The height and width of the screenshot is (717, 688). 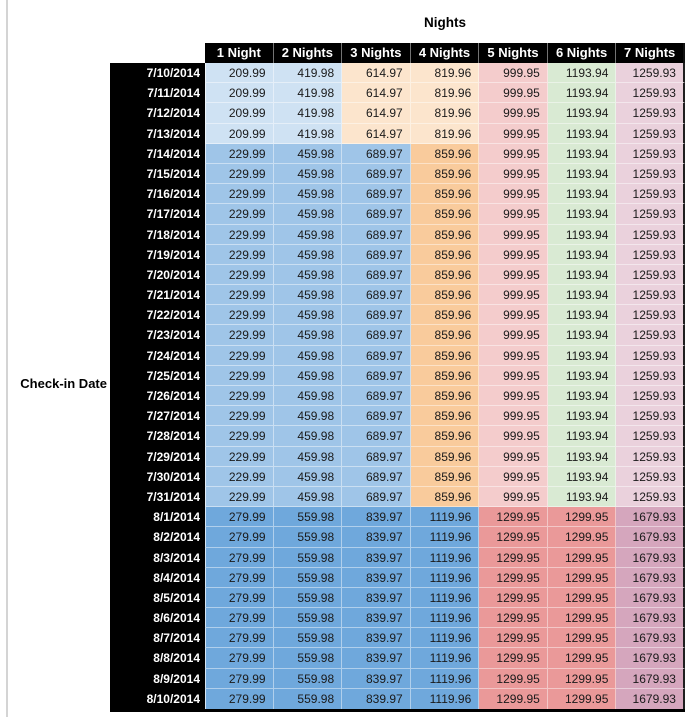 I want to click on price-cell: 419.98, so click(x=308, y=73).